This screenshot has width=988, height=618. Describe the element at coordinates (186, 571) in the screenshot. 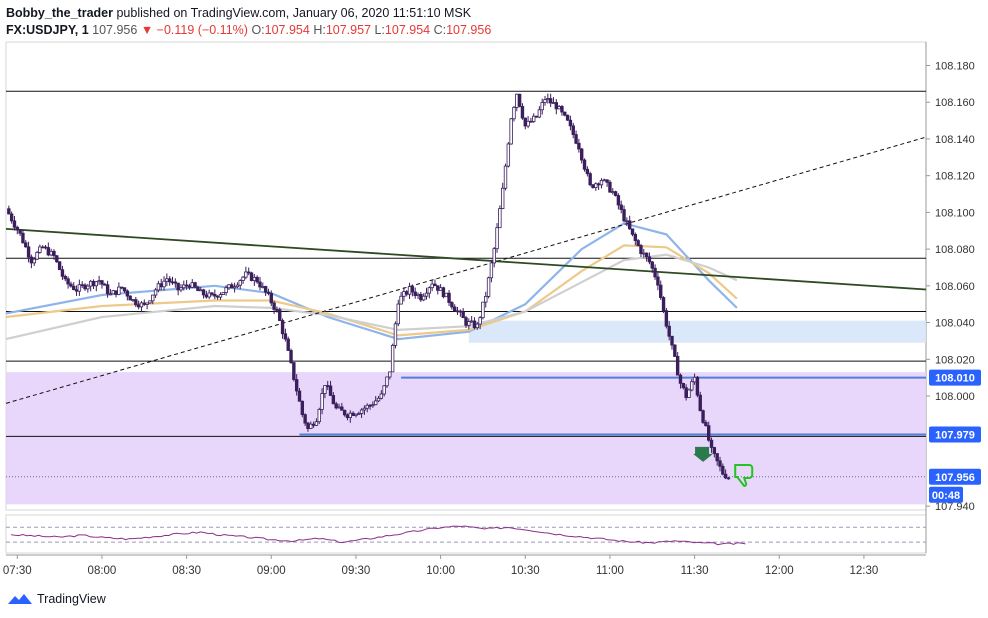

I see `x-tick-label: 08:30` at that location.